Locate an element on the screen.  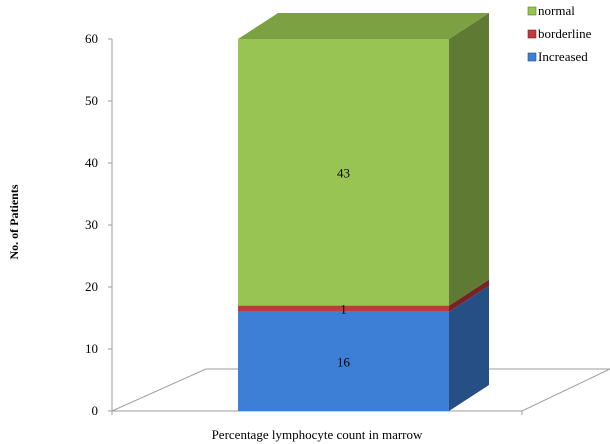
y-tick-label: 10 is located at coordinates (91, 348).